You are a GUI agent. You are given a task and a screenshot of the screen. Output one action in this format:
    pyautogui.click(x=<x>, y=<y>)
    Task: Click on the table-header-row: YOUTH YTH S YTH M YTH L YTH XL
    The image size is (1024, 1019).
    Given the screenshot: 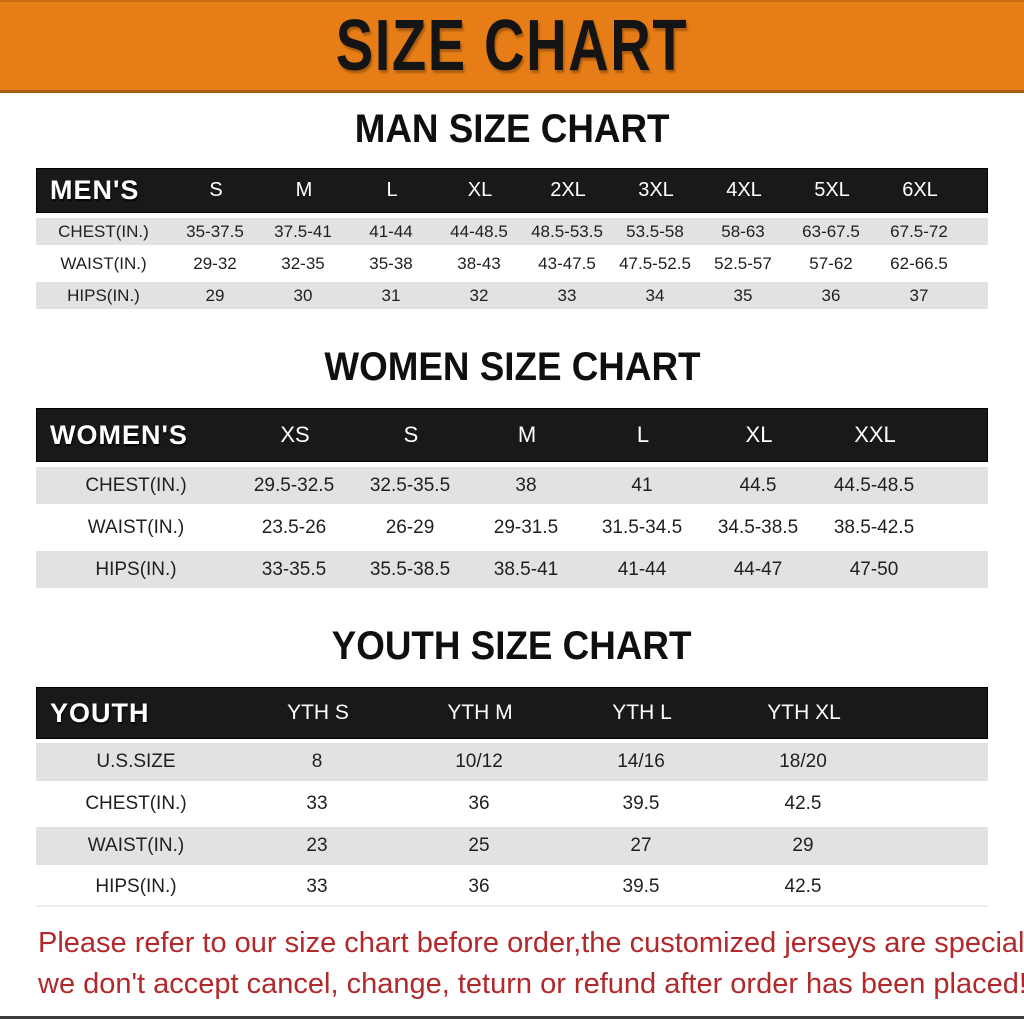 What is the action you would take?
    pyautogui.click(x=512, y=713)
    